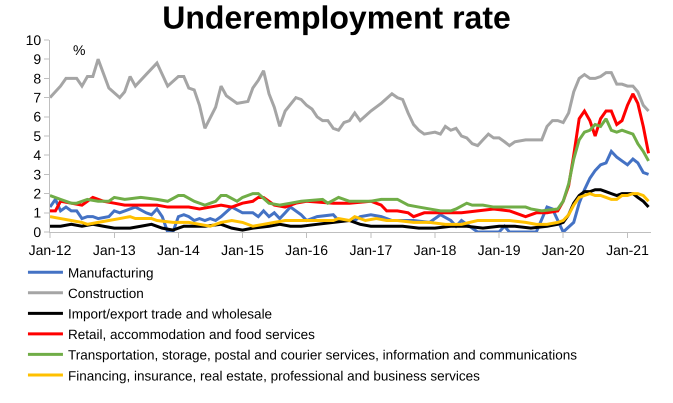 The height and width of the screenshot is (403, 673). Describe the element at coordinates (563, 250) in the screenshot. I see `x-tick-label: Jan-20` at that location.